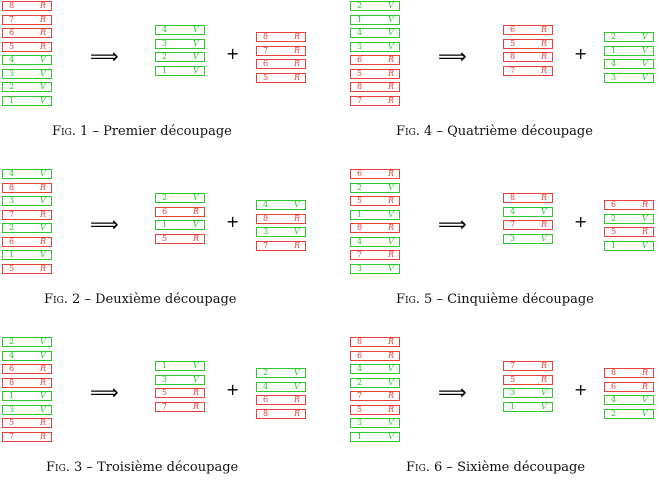 This screenshot has height=497, width=660. I want to click on card-number: 5, so click(165, 392).